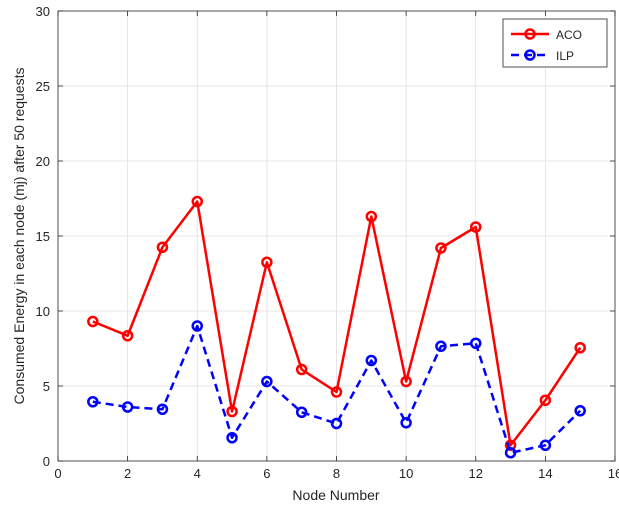 The image size is (619, 509). I want to click on y-tick-label: 20, so click(43, 161).